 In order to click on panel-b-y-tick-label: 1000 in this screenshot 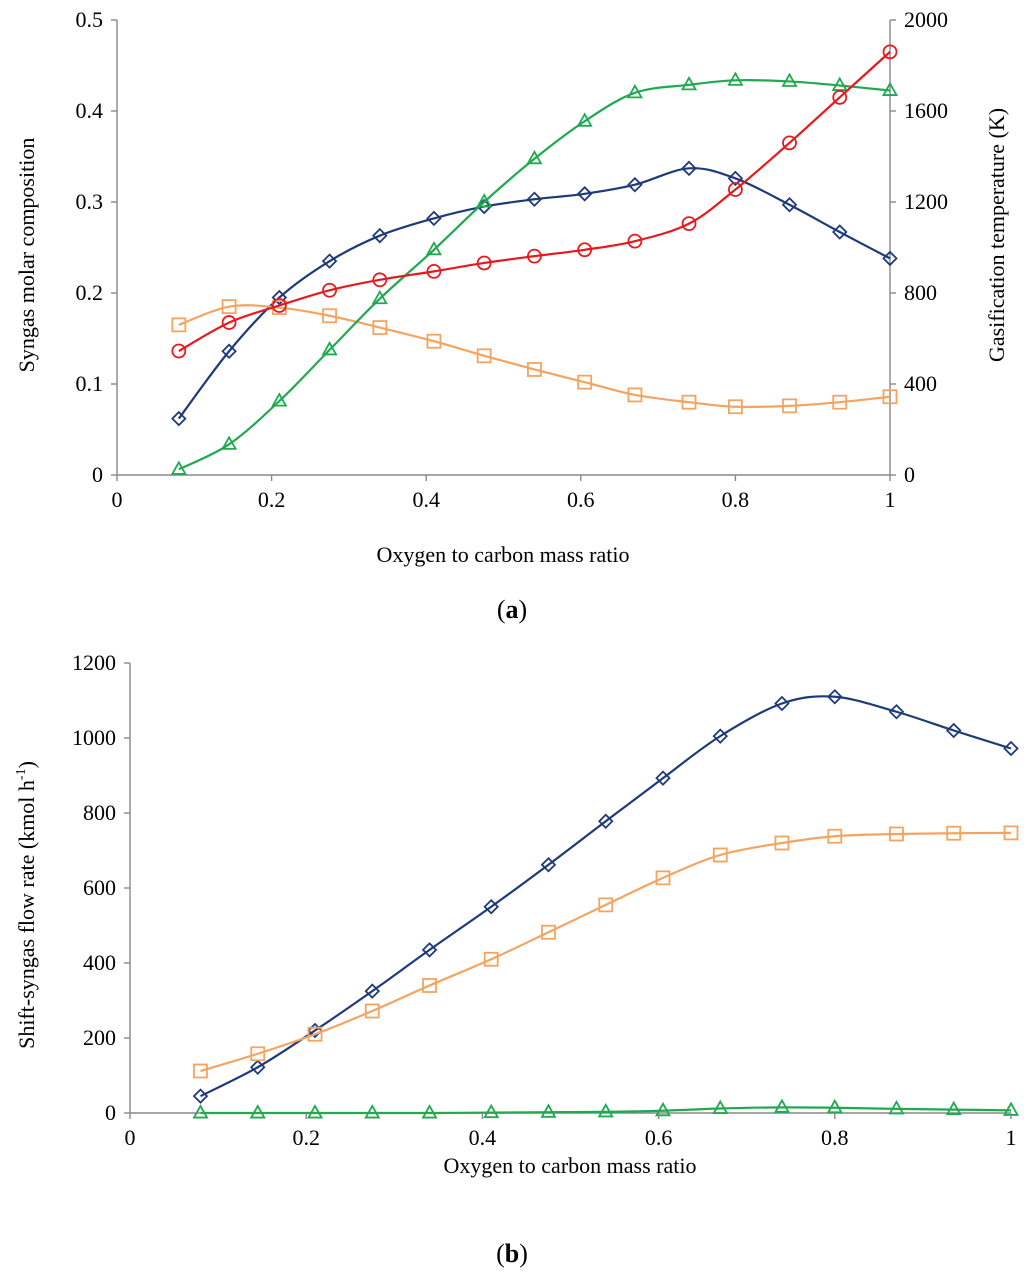, I will do `click(94, 737)`.